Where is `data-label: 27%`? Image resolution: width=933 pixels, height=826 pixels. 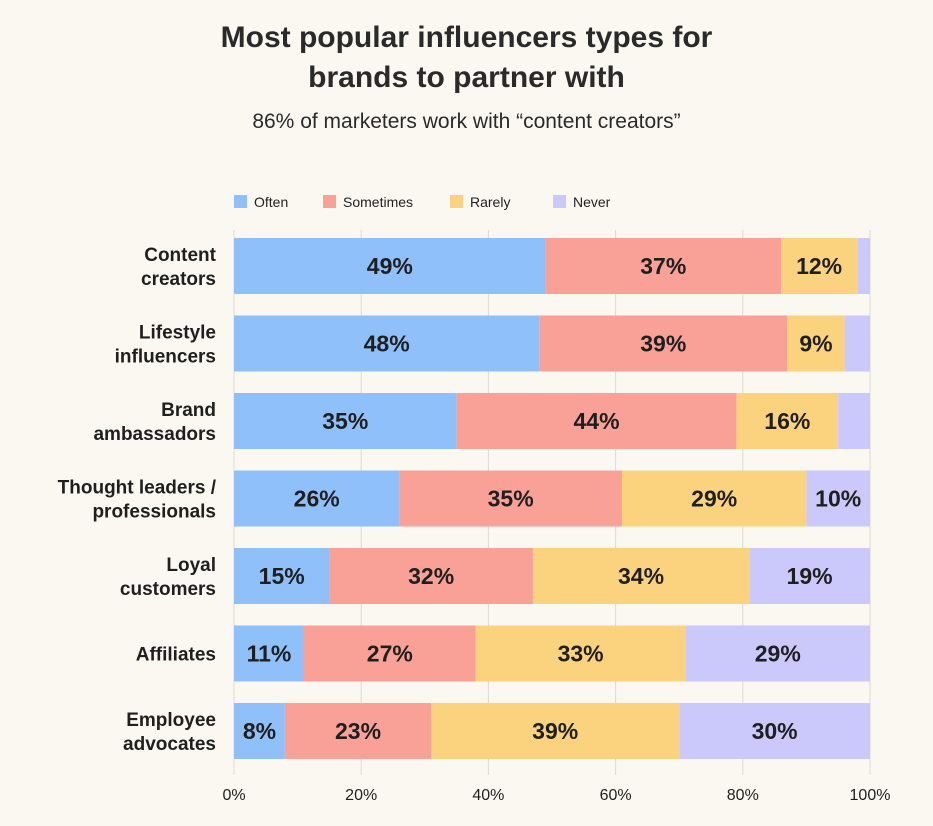 data-label: 27% is located at coordinates (390, 654).